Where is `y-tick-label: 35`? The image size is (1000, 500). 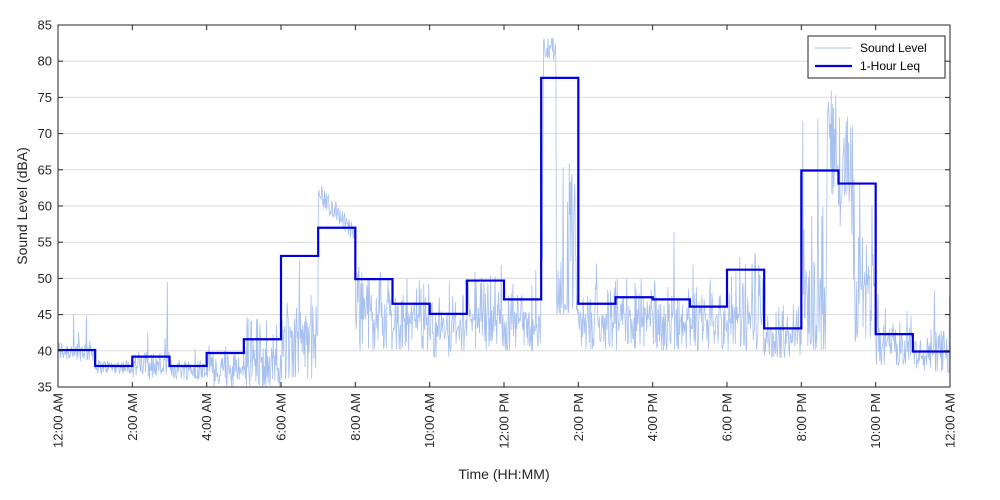 y-tick-label: 35 is located at coordinates (45, 387).